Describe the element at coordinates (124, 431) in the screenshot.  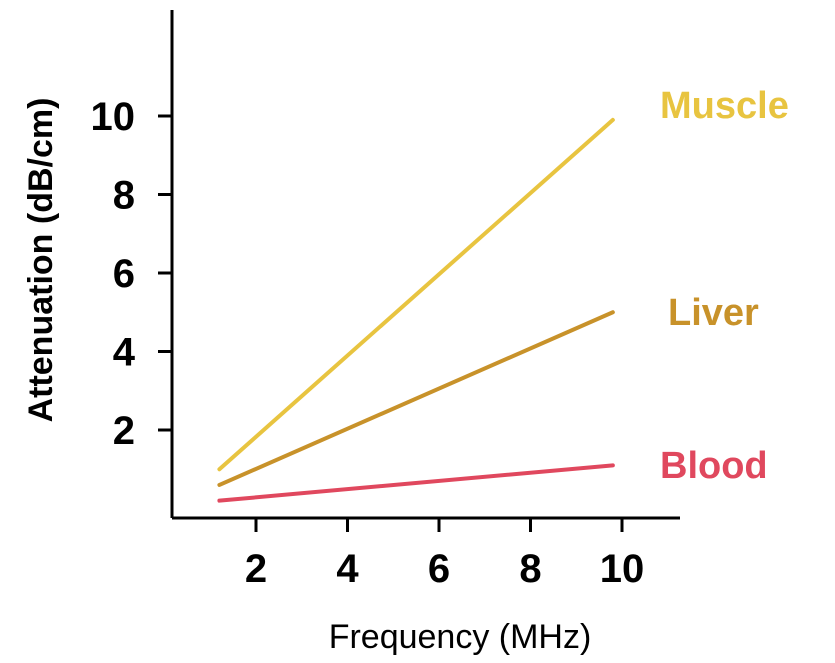
I see `y-tick-label: 2` at that location.